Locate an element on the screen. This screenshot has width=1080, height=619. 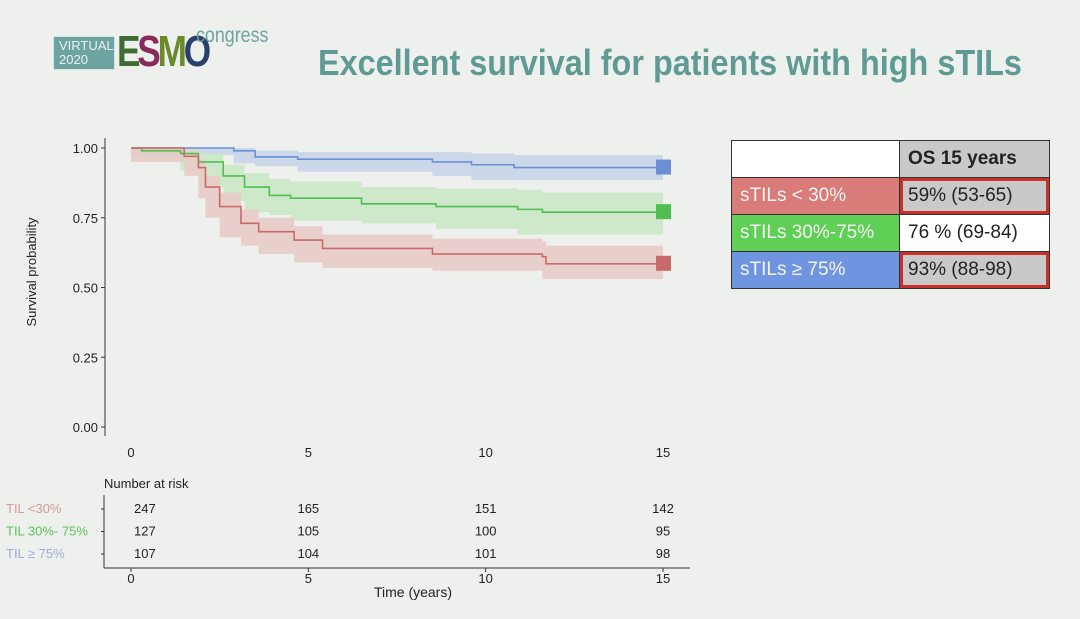
risk-x-tick-label: 10 is located at coordinates (485, 578).